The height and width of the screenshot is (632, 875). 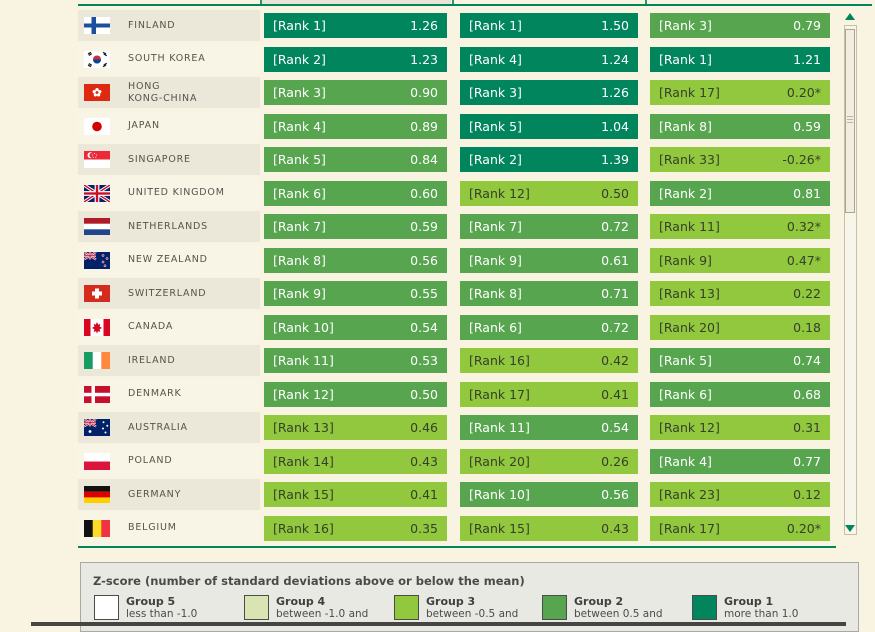 I want to click on country-cell: GERMANY, so click(x=169, y=494).